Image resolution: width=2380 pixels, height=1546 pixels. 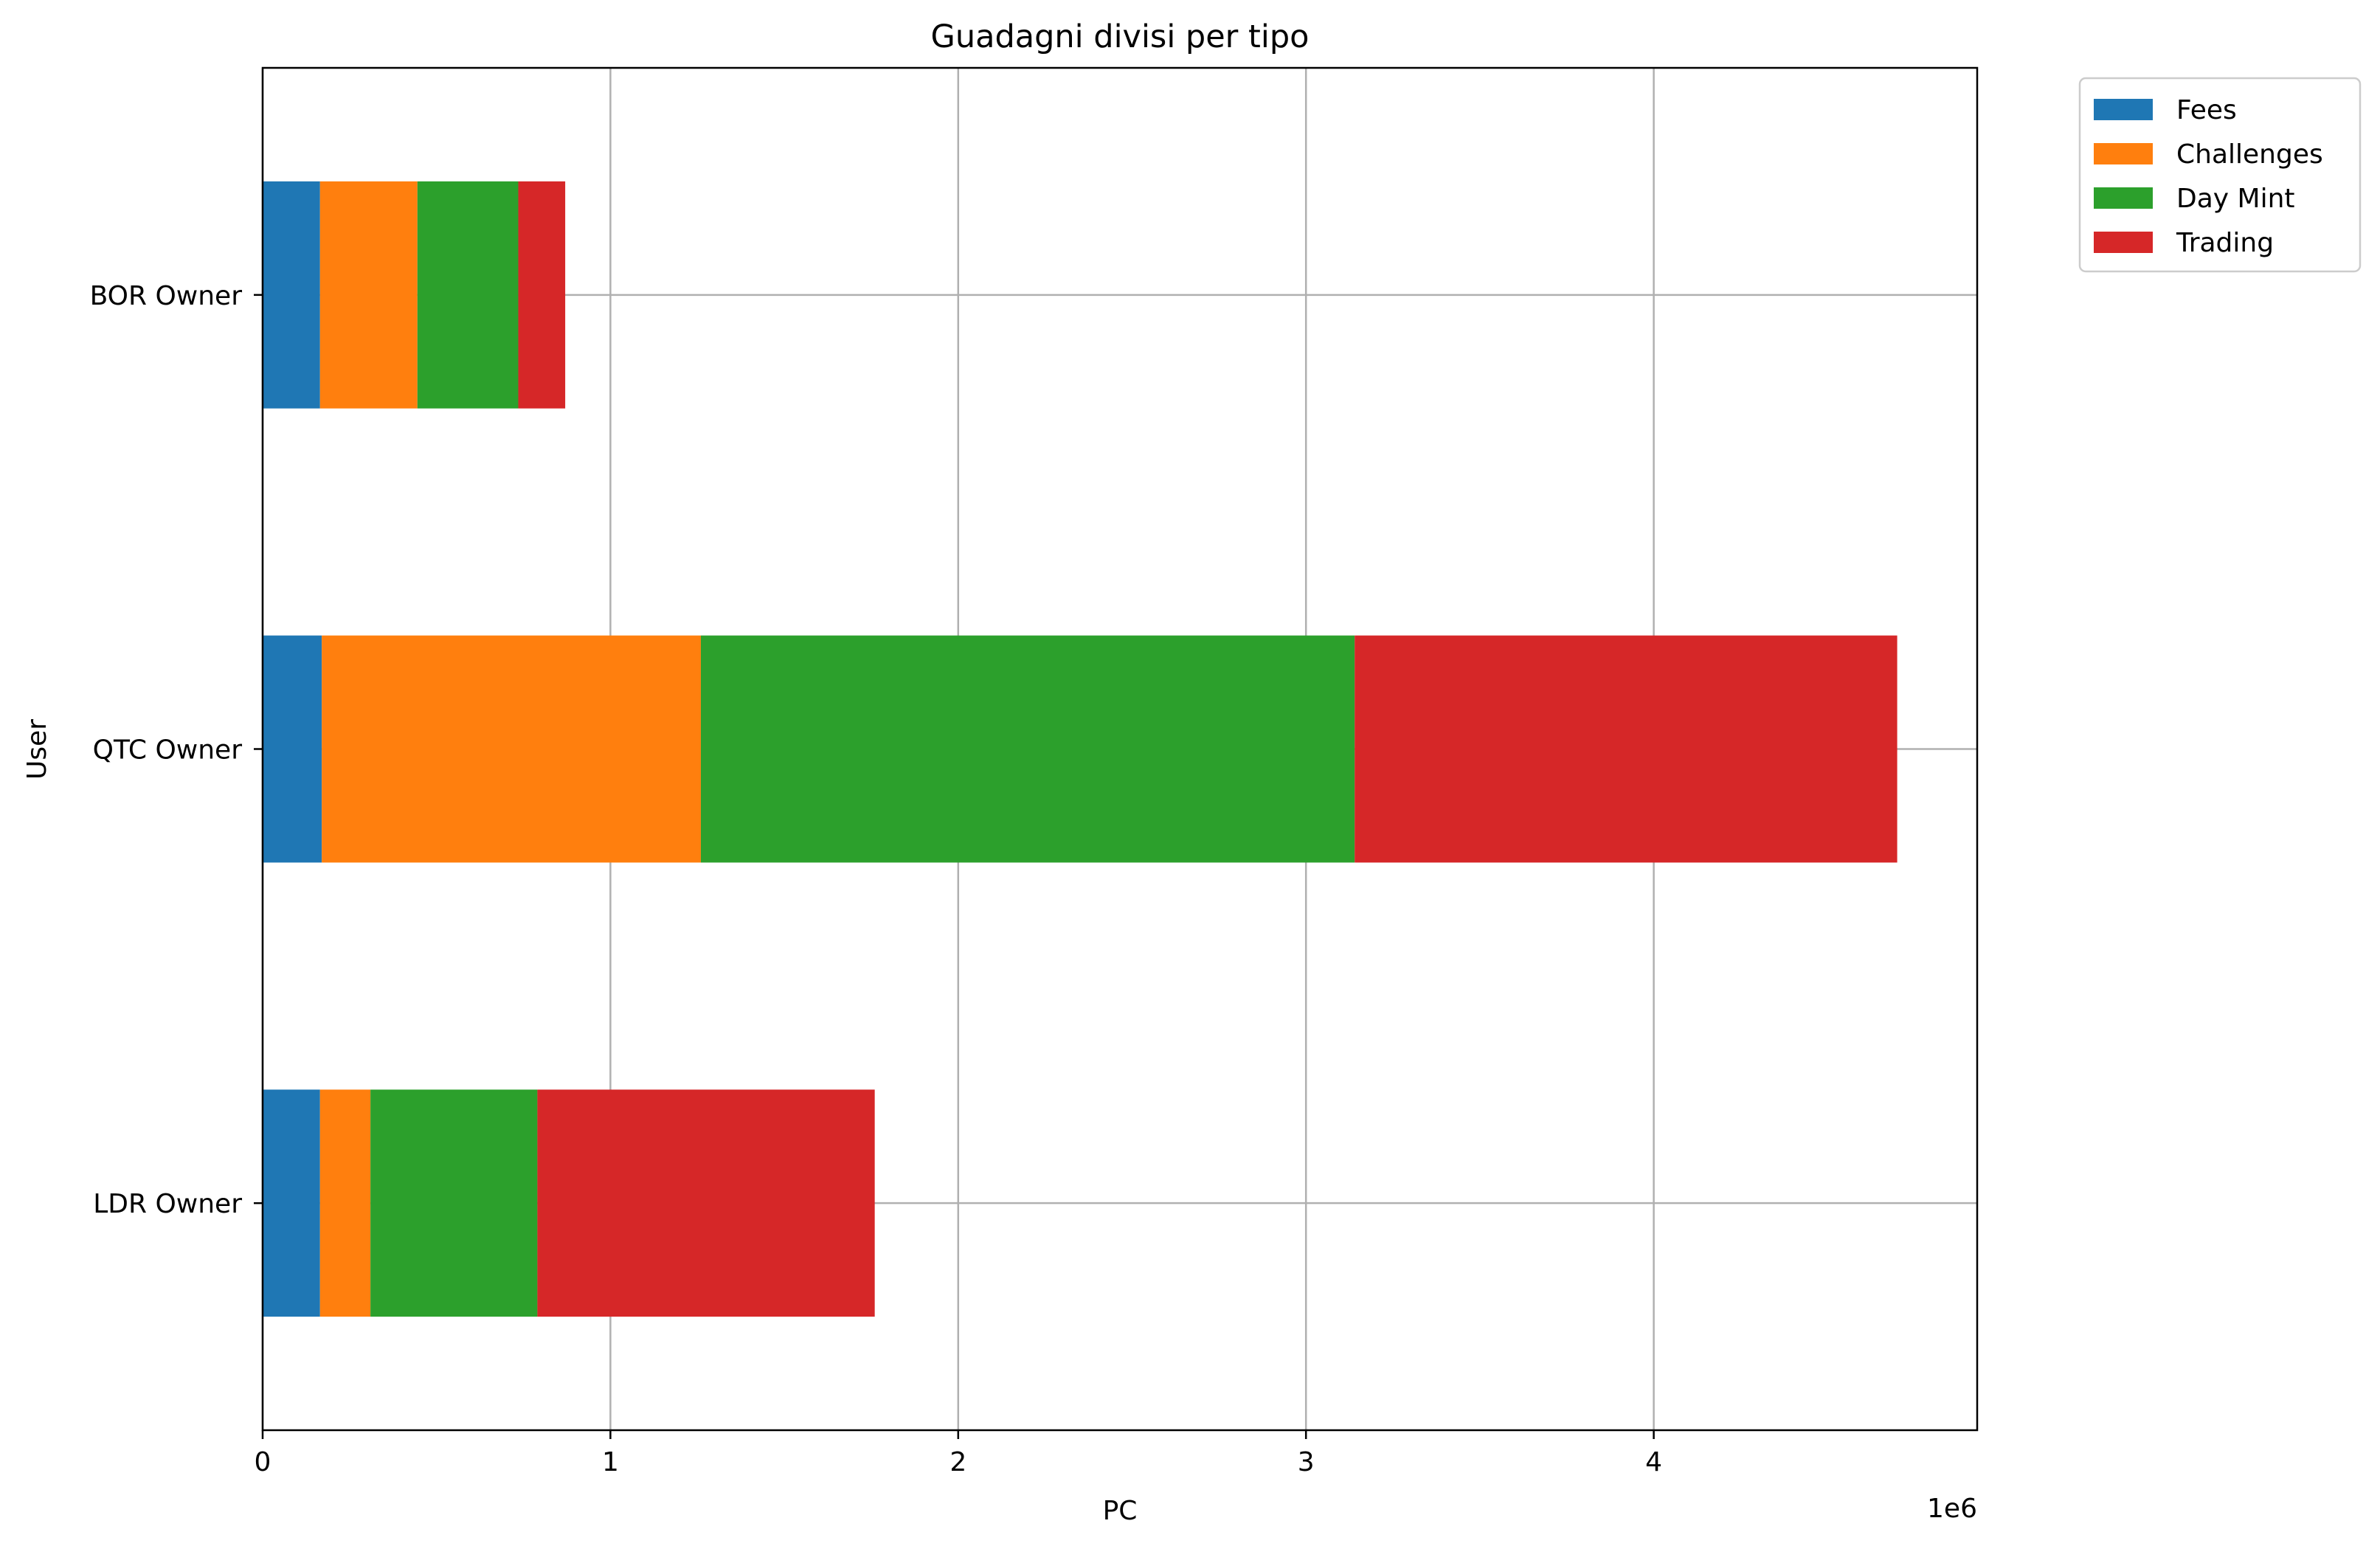 What do you see at coordinates (168, 750) in the screenshot?
I see `y-tick-label: QTC Owner` at bounding box center [168, 750].